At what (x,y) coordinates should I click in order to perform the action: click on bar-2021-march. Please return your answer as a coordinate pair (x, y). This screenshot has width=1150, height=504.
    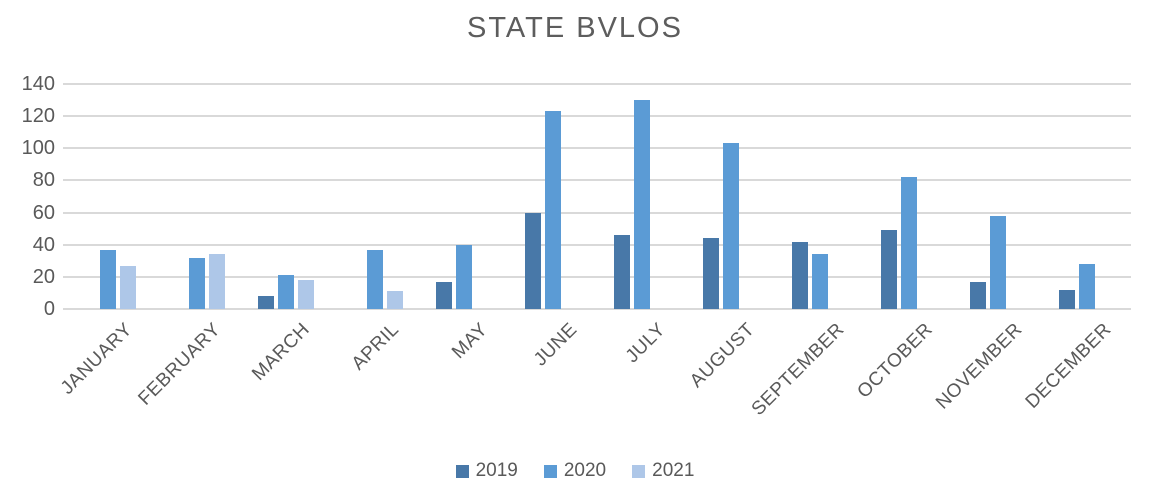
    Looking at the image, I should click on (305, 294).